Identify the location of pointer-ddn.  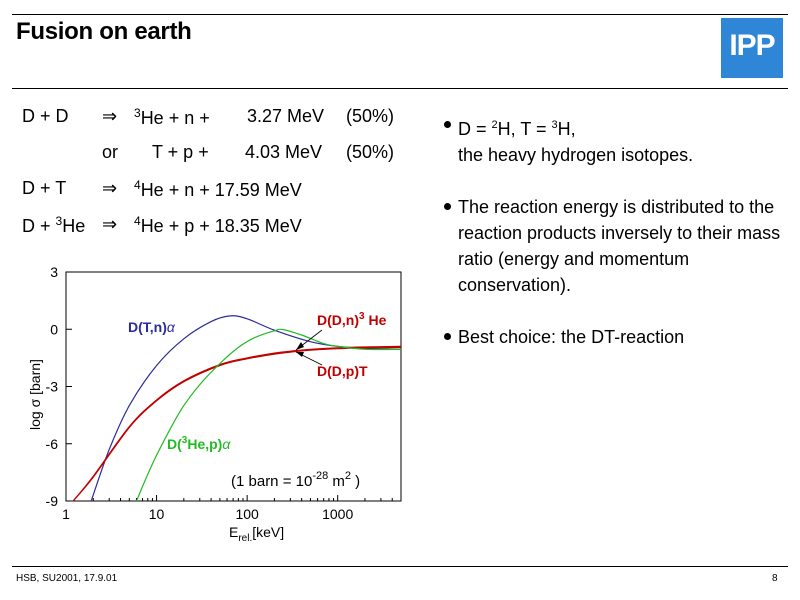
(309, 340).